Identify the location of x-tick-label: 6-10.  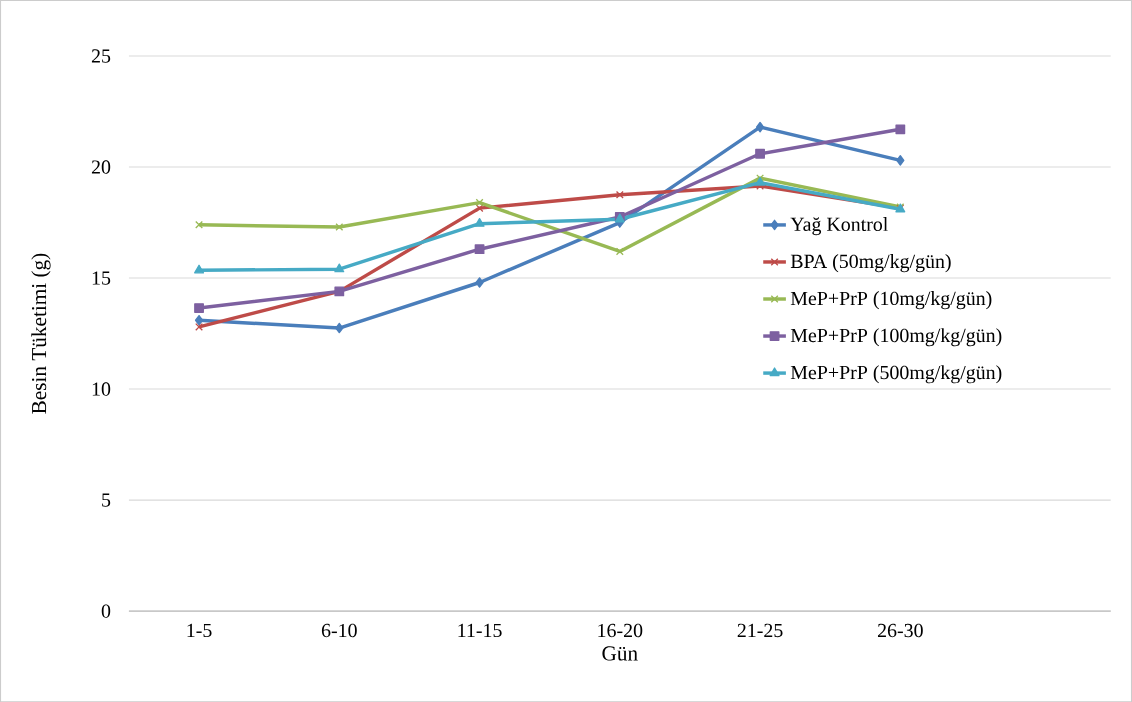
(339, 630).